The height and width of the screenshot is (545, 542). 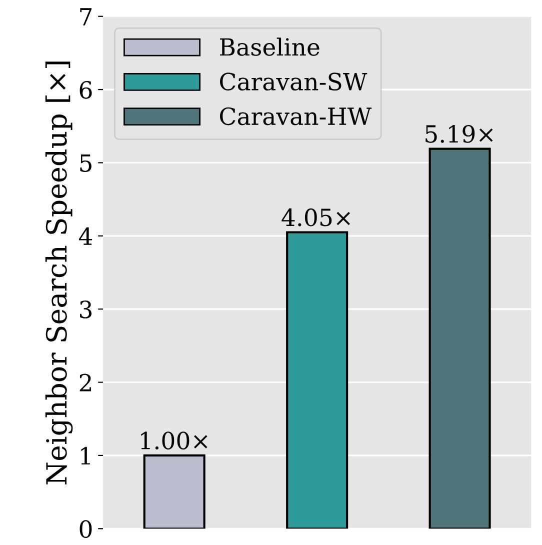 I want to click on y-tick-label: 5, so click(x=86, y=163).